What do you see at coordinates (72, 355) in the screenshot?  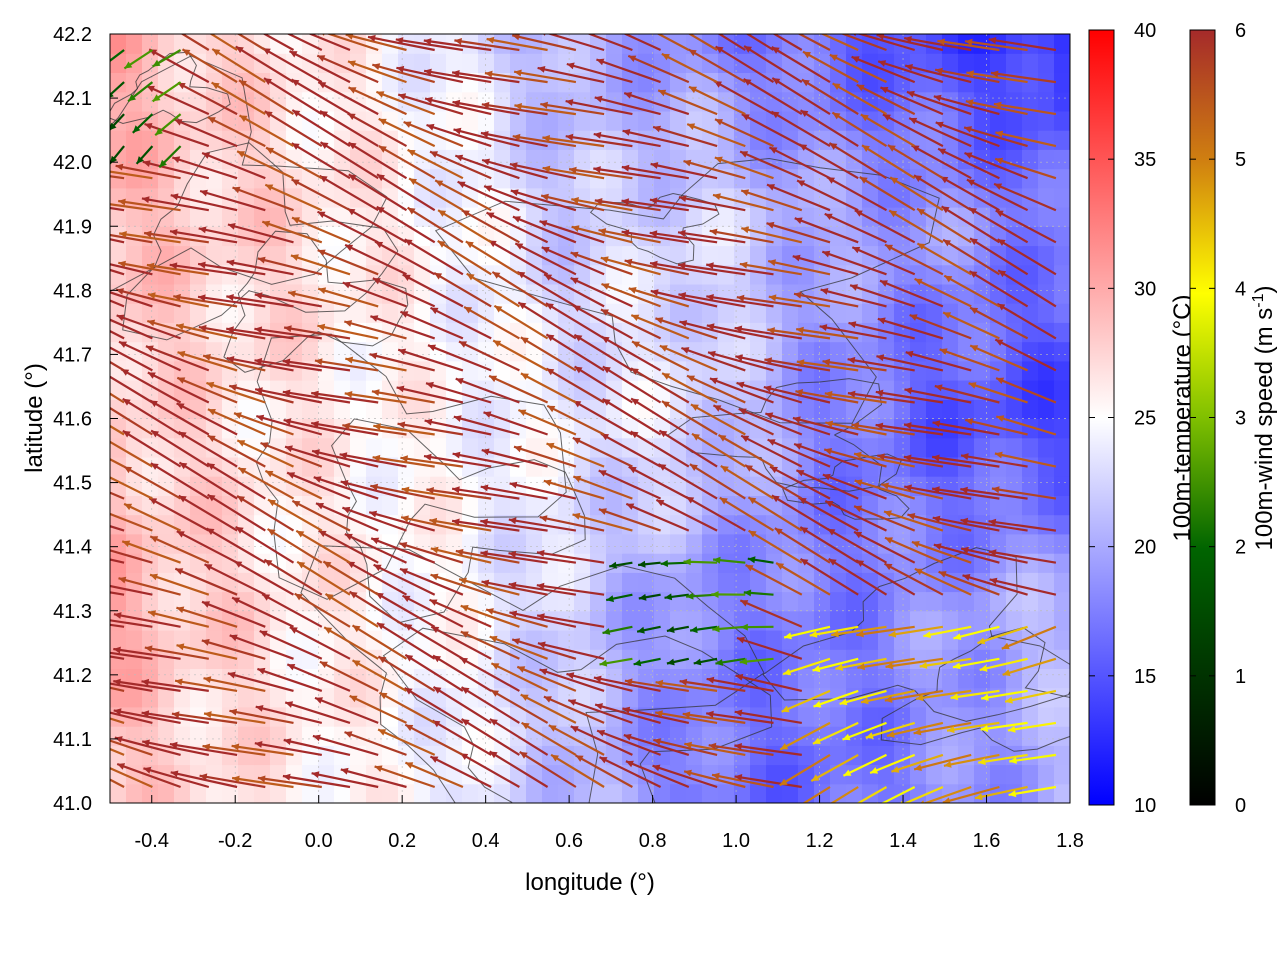 I see `y-tick-label: 41.7` at bounding box center [72, 355].